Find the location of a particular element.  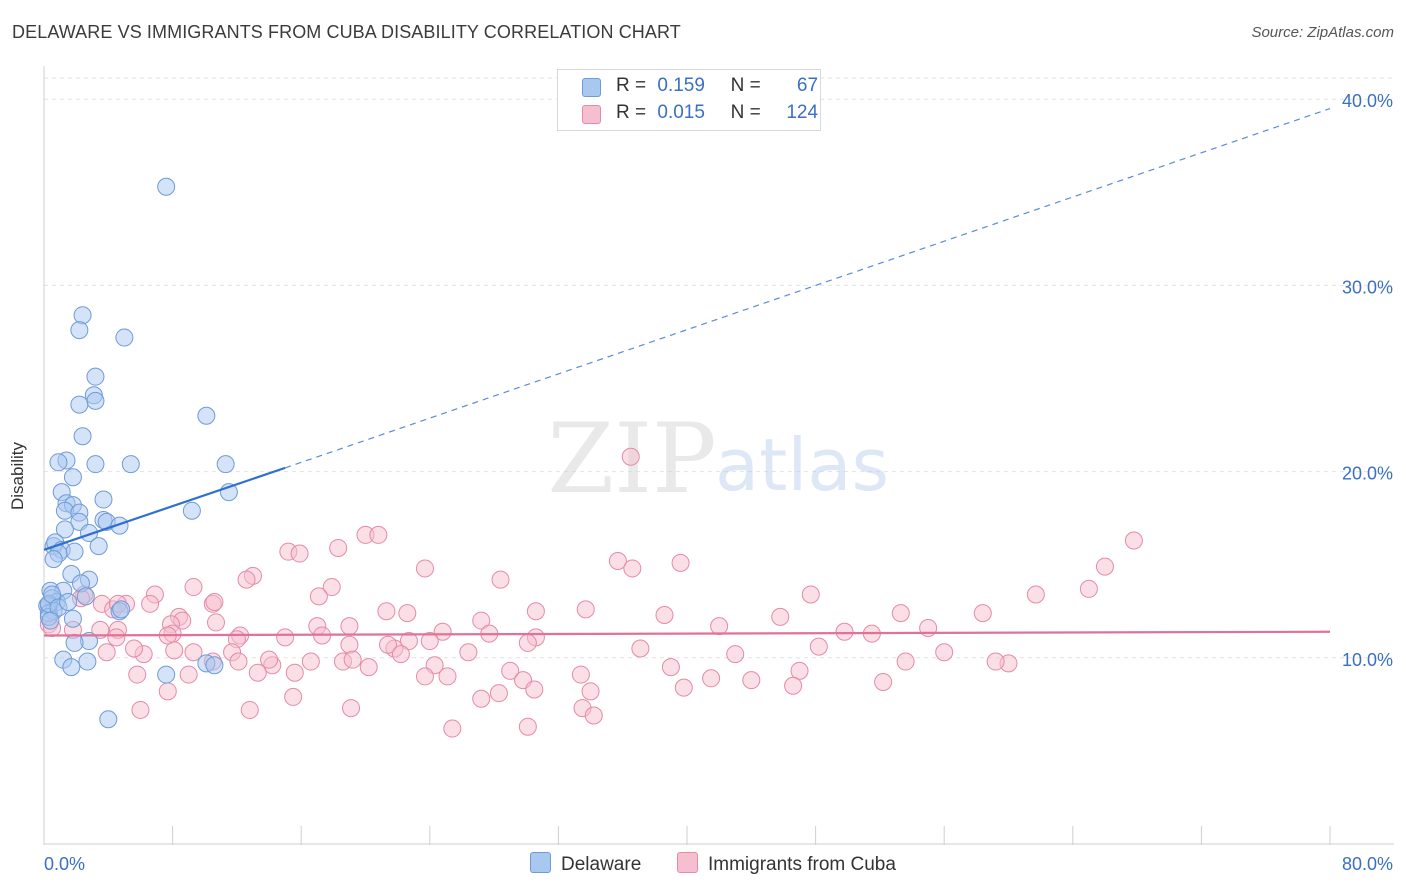

legend-r-value-cuba: 0.015 is located at coordinates (681, 112).